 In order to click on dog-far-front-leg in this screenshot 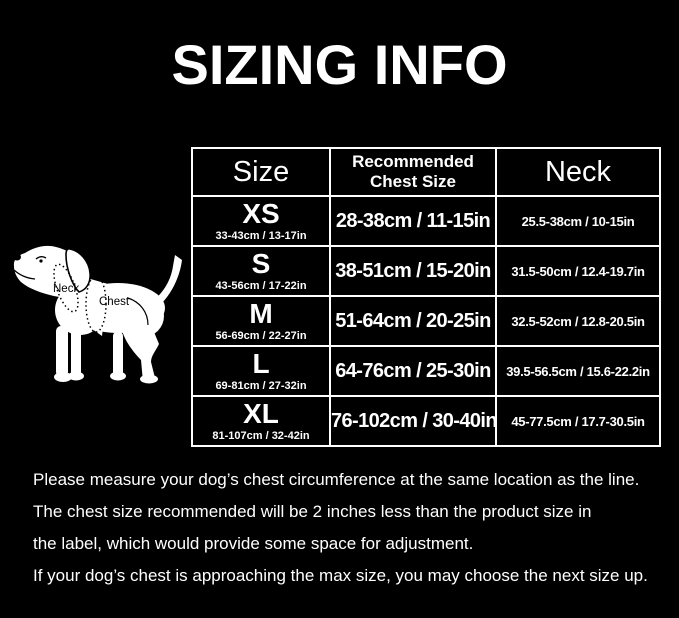, I will do `click(76, 352)`.